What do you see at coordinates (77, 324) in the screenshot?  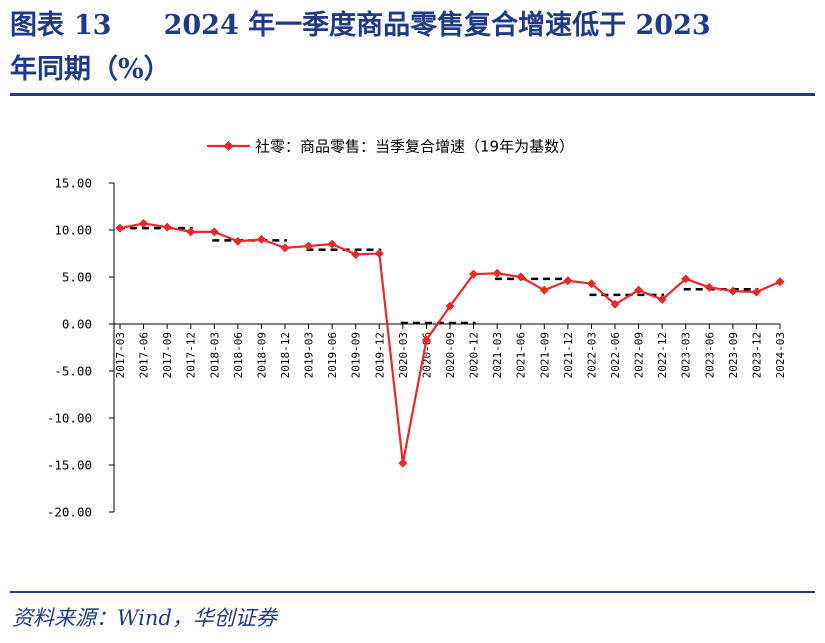 I see `y-tick-label: 0.00` at bounding box center [77, 324].